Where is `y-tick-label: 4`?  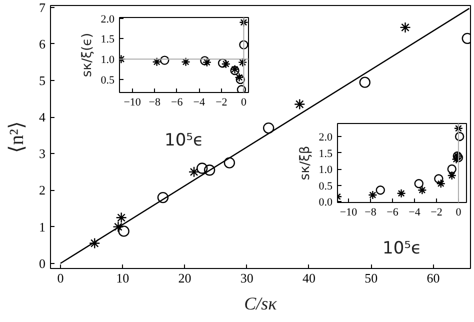
y-tick-label: 4 is located at coordinates (42, 117).